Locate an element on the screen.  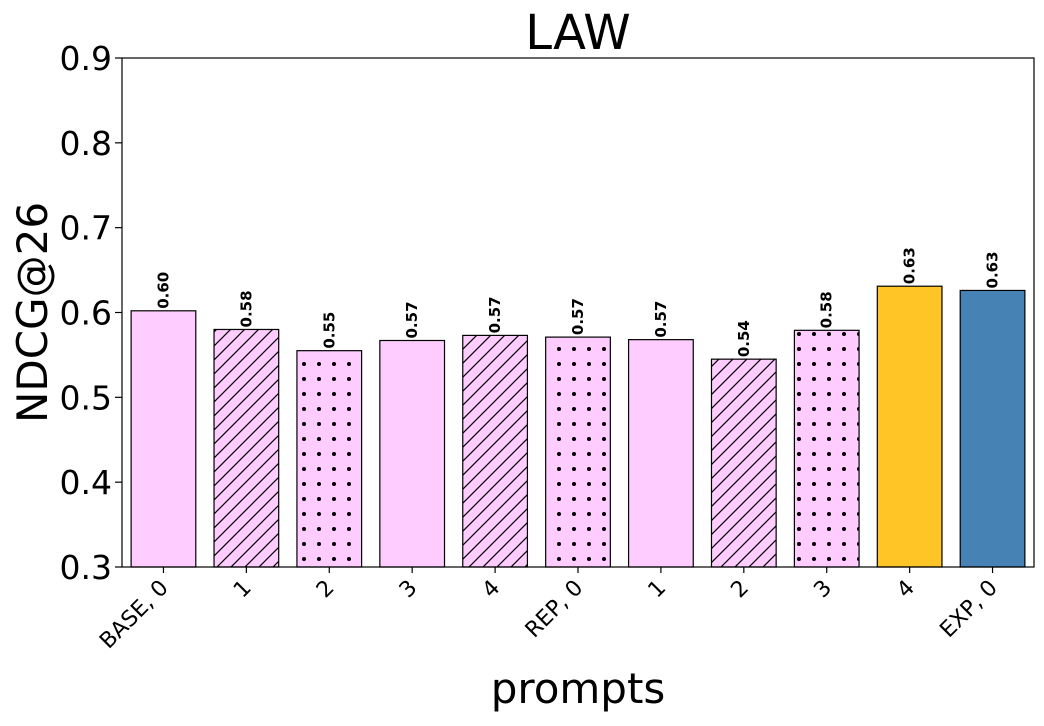
data-label: 0.60 is located at coordinates (163, 290).